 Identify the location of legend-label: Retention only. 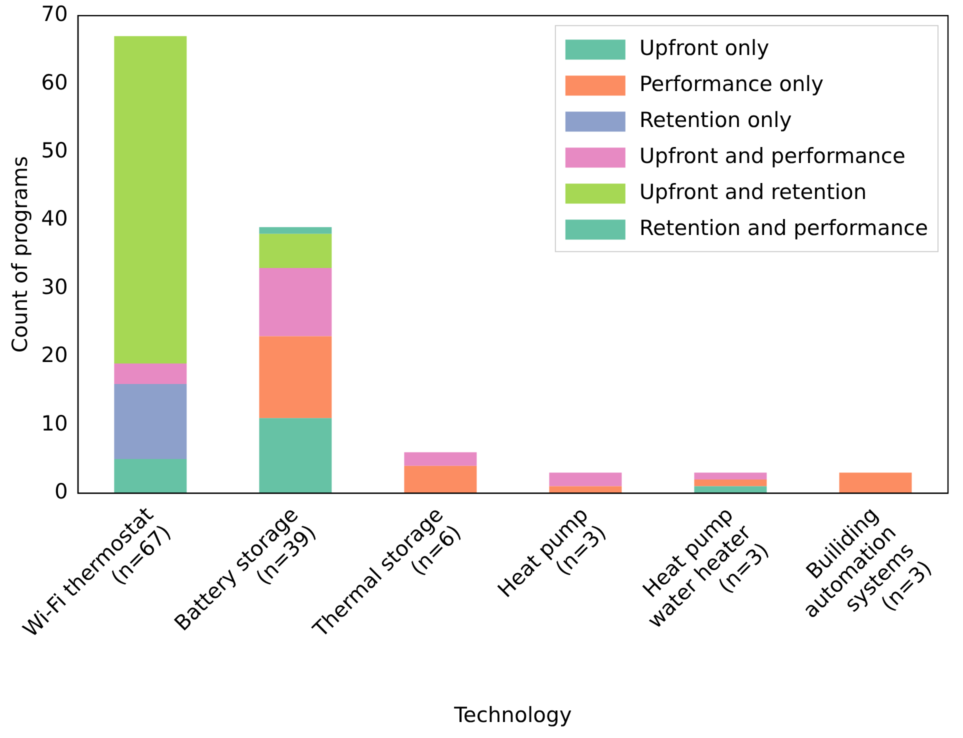
(715, 120).